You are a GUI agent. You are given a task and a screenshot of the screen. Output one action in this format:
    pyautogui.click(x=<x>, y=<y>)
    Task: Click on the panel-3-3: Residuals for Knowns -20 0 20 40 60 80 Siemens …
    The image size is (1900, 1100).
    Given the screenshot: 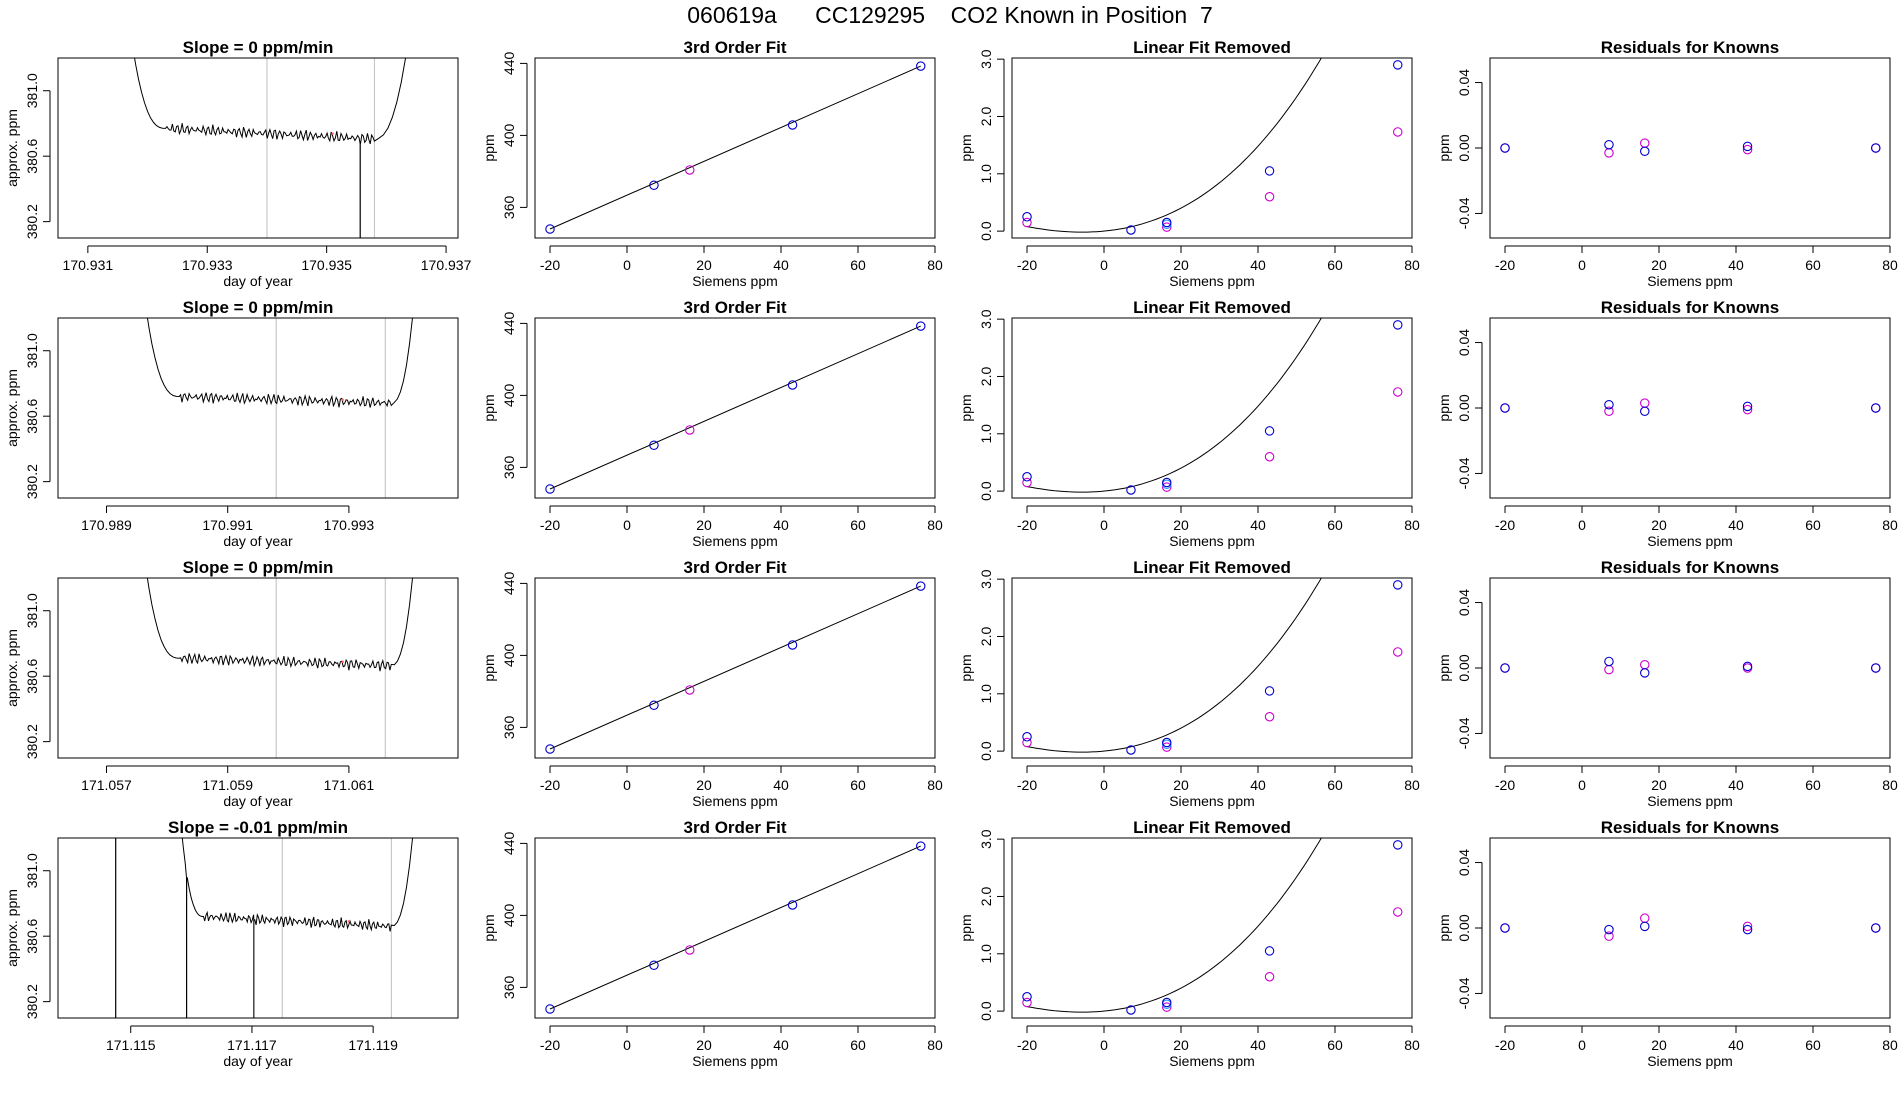 What is the action you would take?
    pyautogui.click(x=1667, y=943)
    